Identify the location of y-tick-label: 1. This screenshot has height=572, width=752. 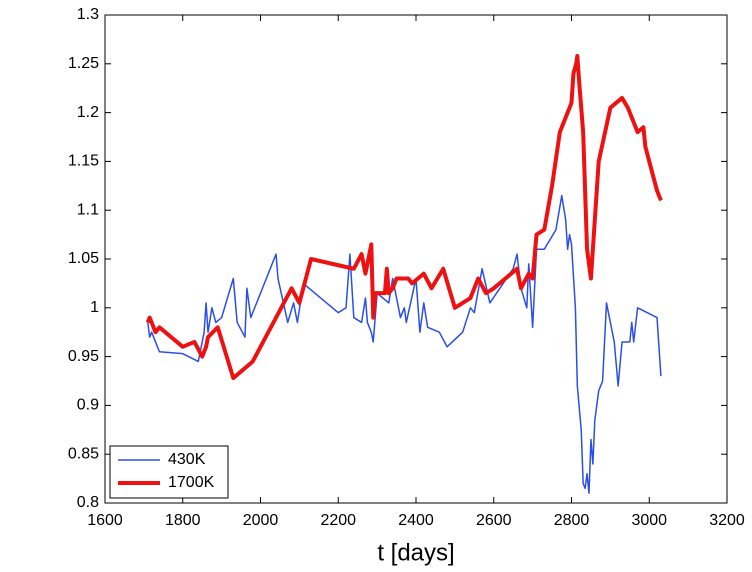
(94, 307).